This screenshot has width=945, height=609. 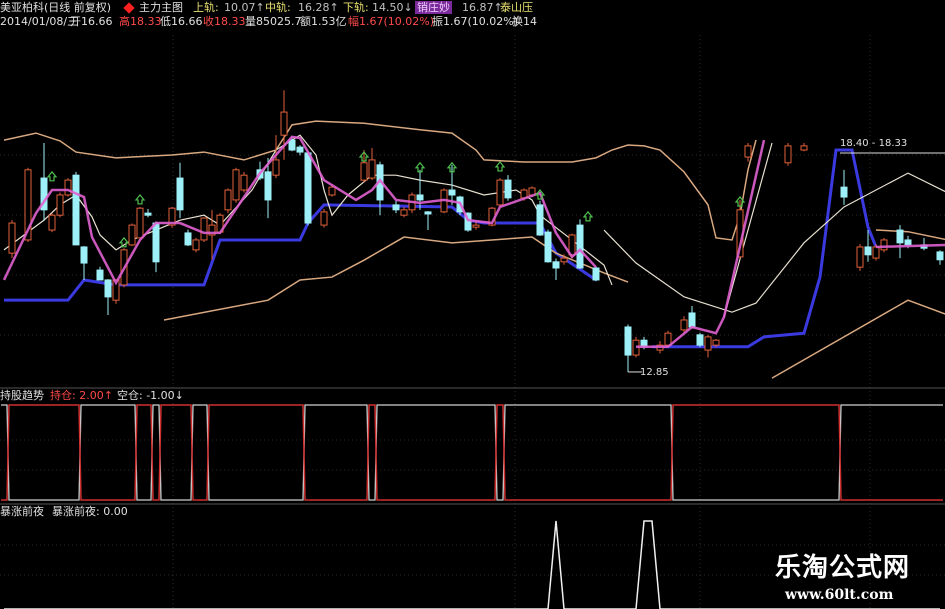 What do you see at coordinates (396, 278) in the screenshot?
I see `lower-band-line` at bounding box center [396, 278].